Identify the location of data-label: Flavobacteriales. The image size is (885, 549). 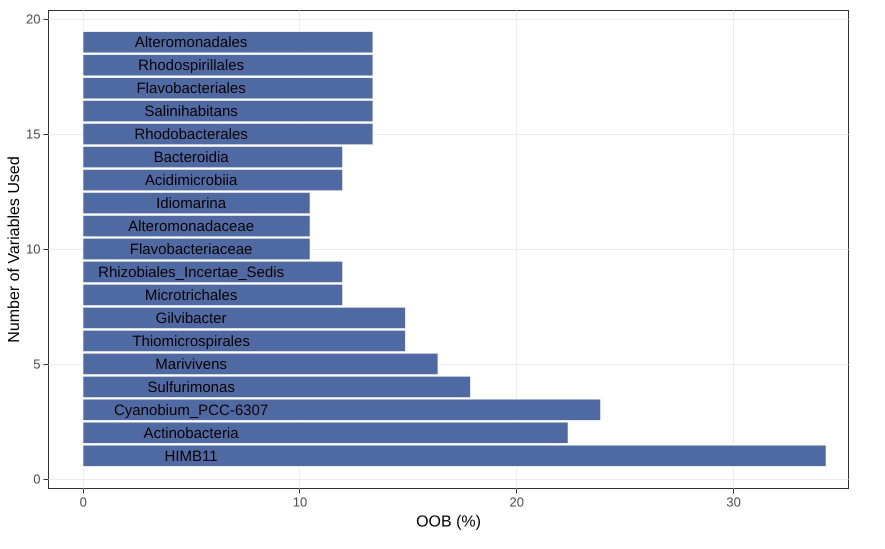
(191, 89).